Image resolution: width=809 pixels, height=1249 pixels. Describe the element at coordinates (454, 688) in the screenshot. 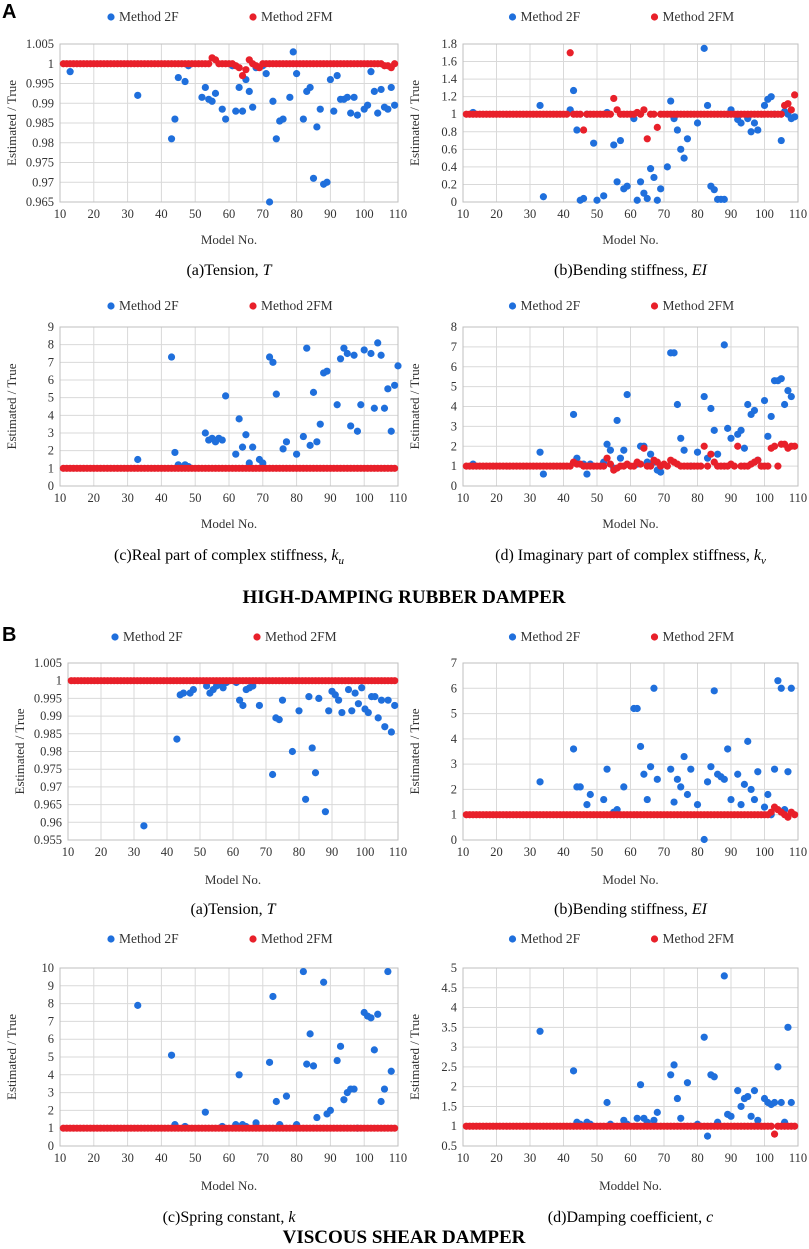

I see `y-tick-label: 6` at that location.